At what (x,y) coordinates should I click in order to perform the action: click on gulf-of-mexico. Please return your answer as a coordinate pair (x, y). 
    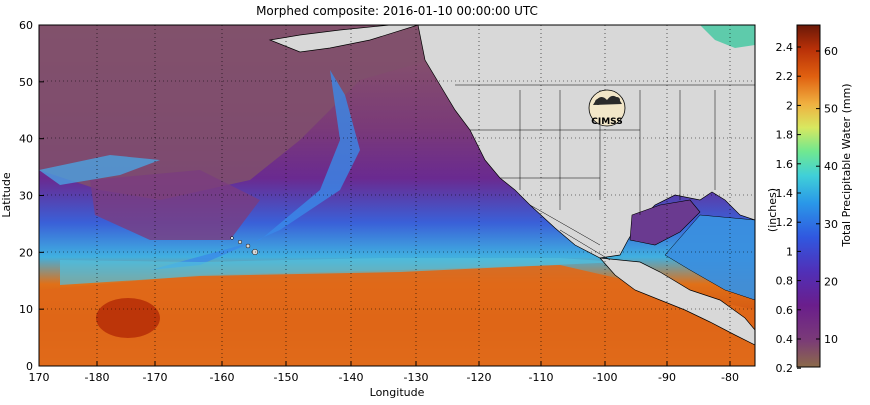
    Looking at the image, I should click on (665, 222).